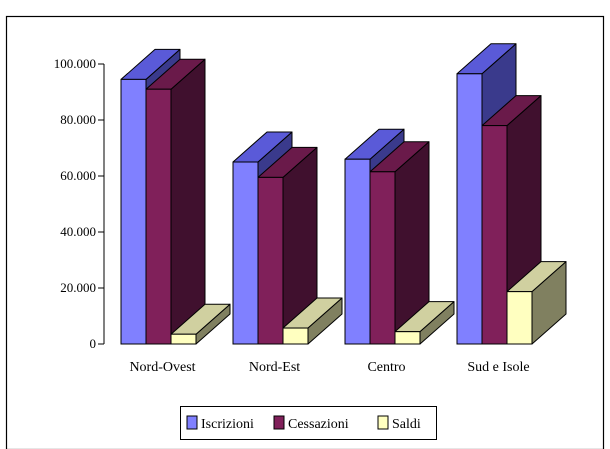  I want to click on category-label: Sud e Isole, so click(498, 367).